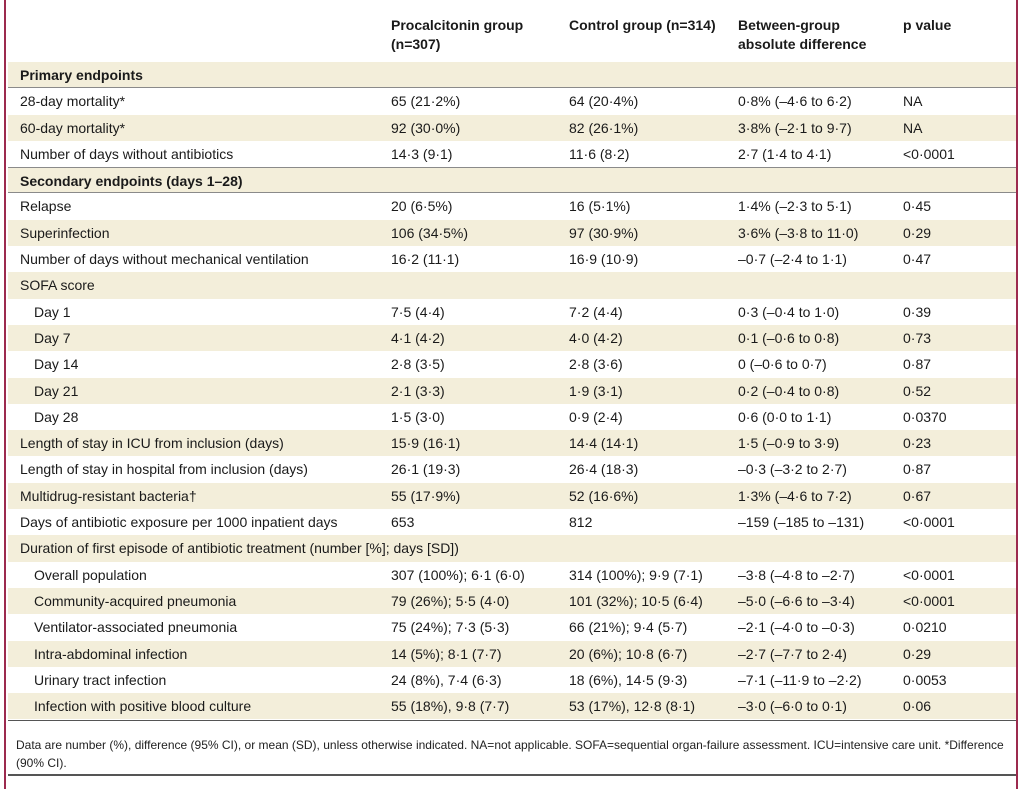 The width and height of the screenshot is (1024, 789). What do you see at coordinates (917, 706) in the screenshot?
I see `p-value: 0·06` at bounding box center [917, 706].